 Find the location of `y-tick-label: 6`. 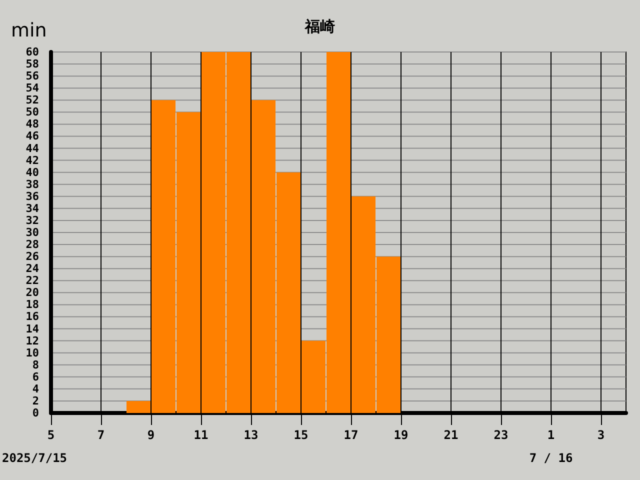

y-tick-label: 6 is located at coordinates (36, 377).